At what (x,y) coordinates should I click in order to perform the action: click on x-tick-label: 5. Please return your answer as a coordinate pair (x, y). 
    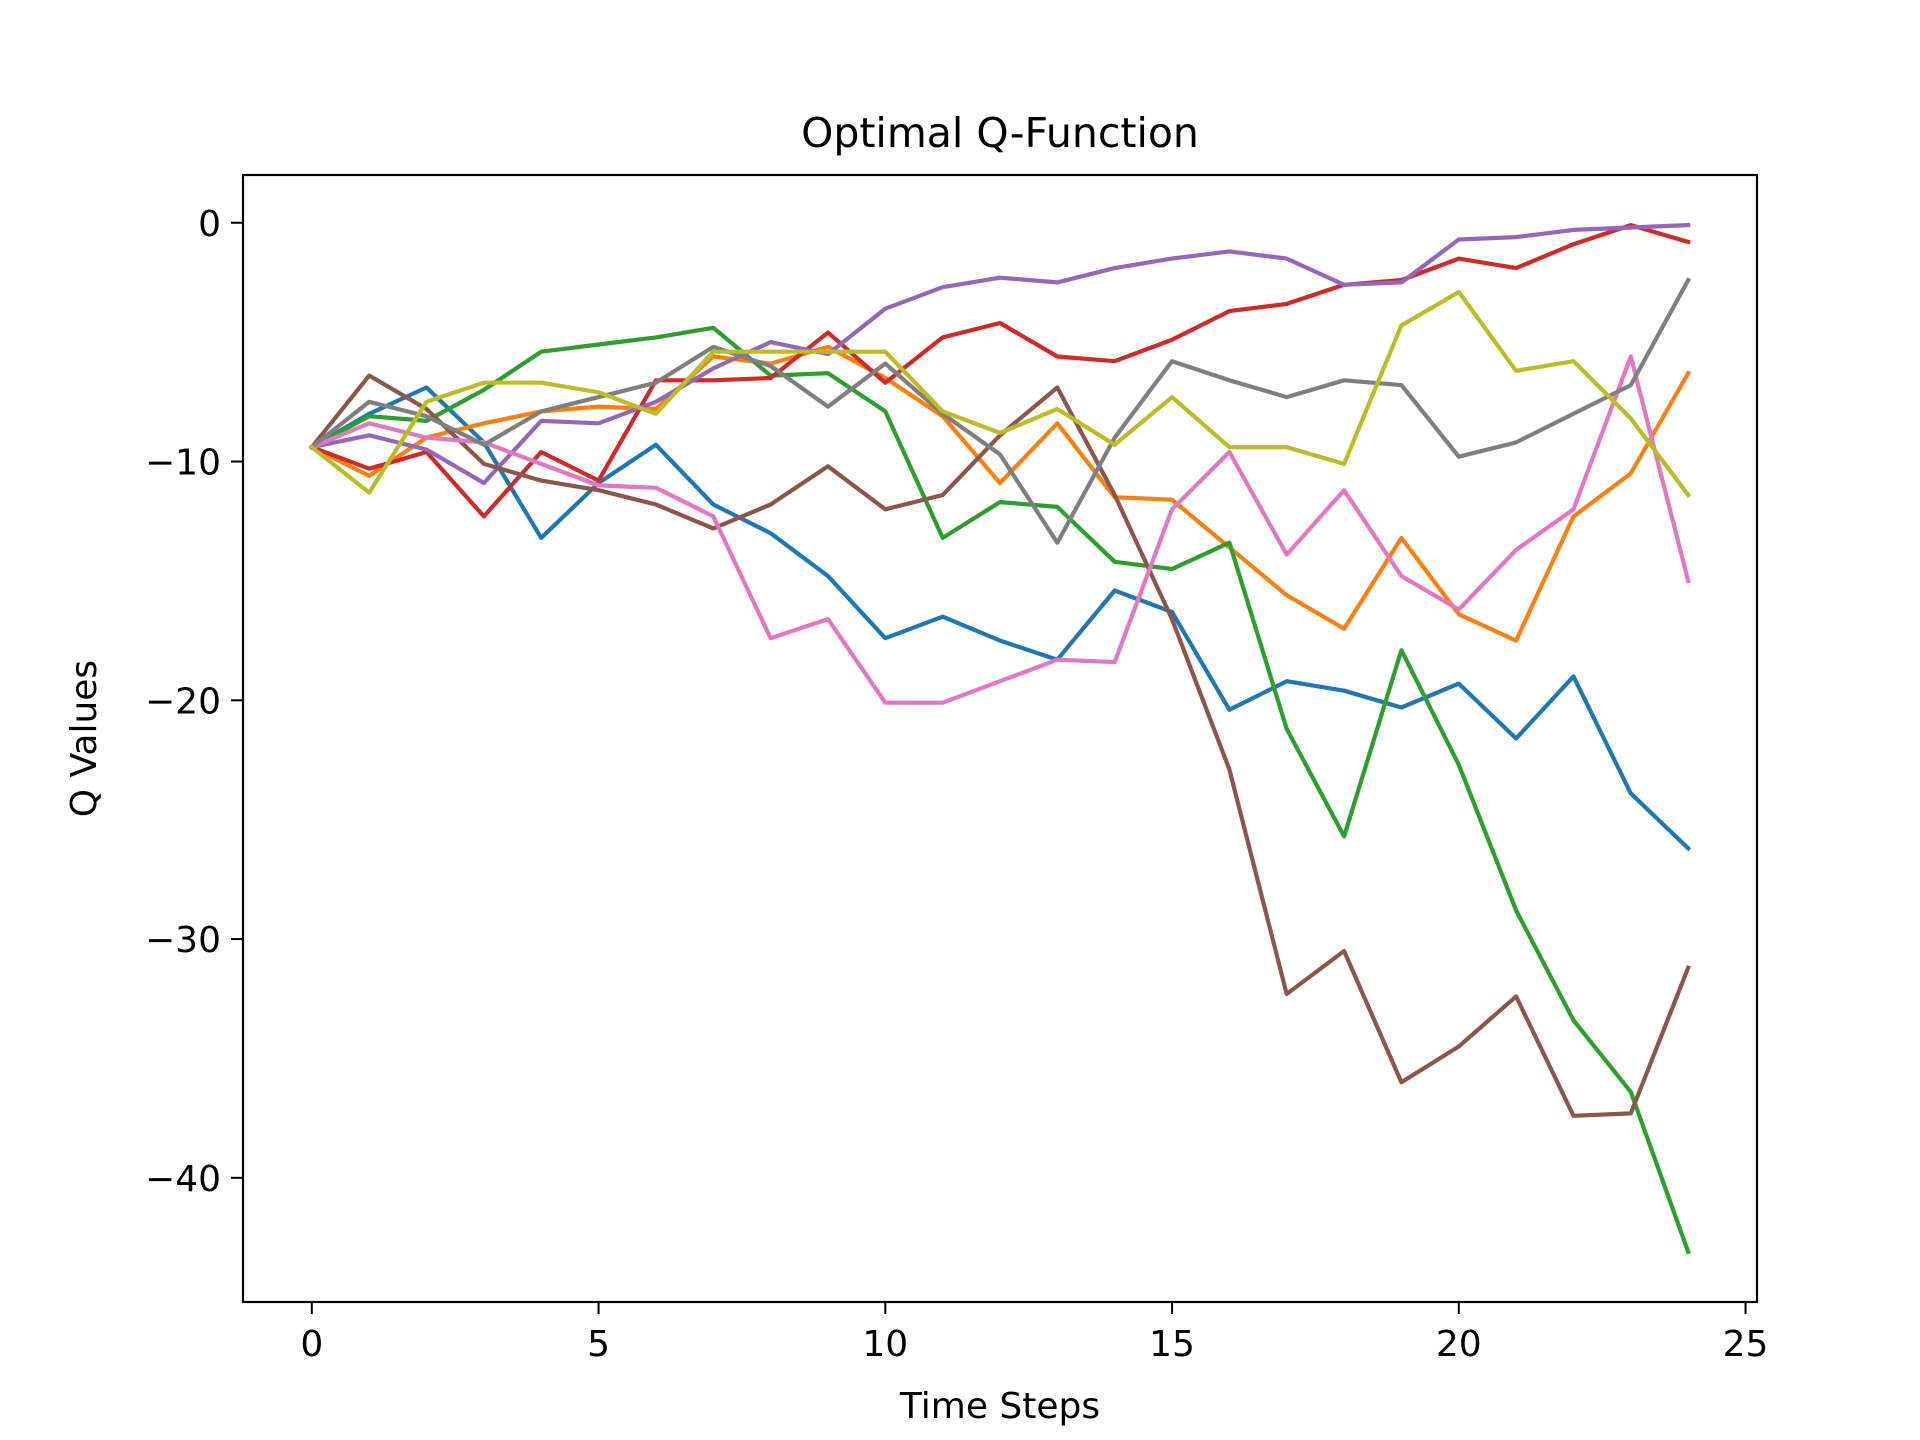
    Looking at the image, I should click on (598, 1344).